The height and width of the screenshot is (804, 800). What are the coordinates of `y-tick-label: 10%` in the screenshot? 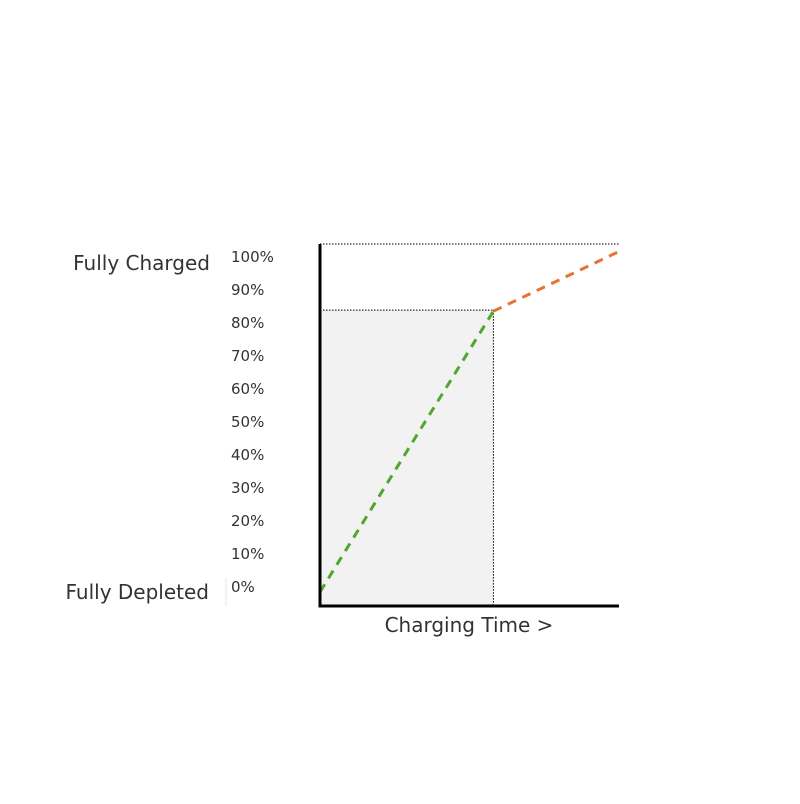 It's located at (247, 554).